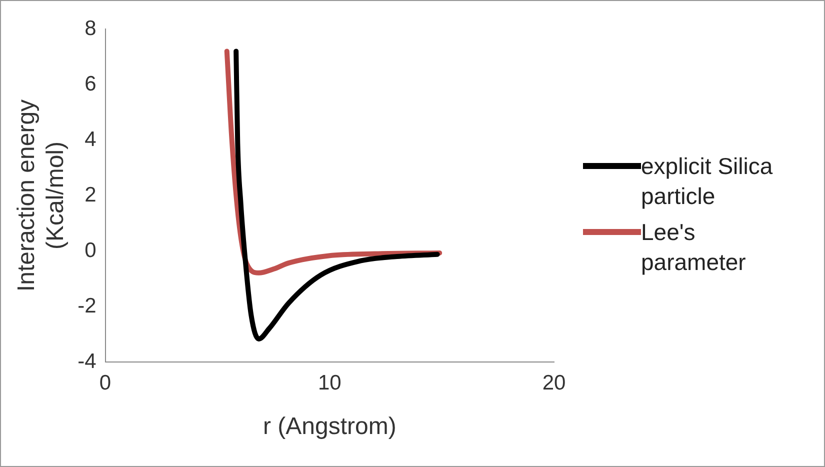  Describe the element at coordinates (90, 139) in the screenshot. I see `y-tick-label: 4` at that location.